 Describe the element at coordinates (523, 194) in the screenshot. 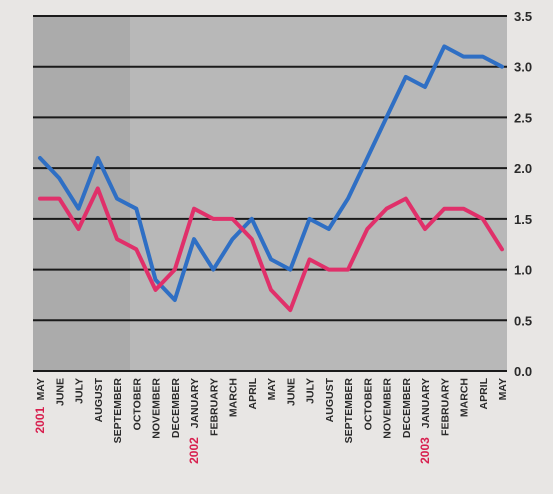

I see `y-axis-ticks: 0.0 0.5 1.0 1.5 2.0 2.5 3.0 3.5` at that location.